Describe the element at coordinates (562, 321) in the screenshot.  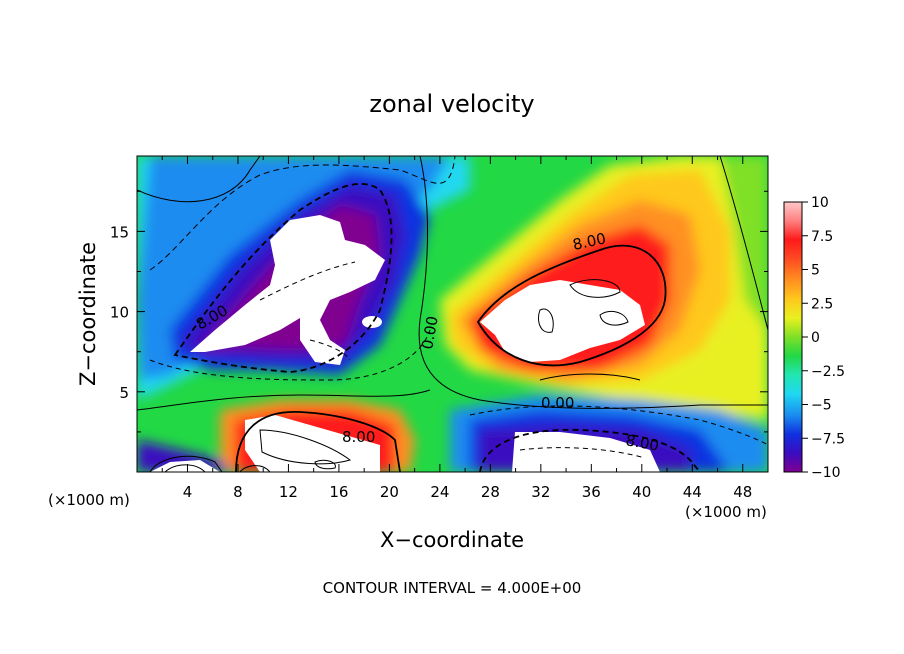
I see `positive-core-upper-right` at that location.